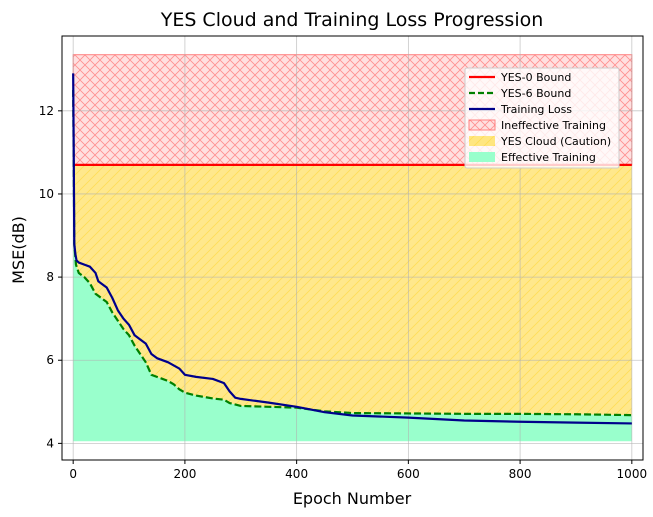 Image resolution: width=653 pixels, height=517 pixels. What do you see at coordinates (46, 111) in the screenshot?
I see `y-tick-label: 12` at bounding box center [46, 111].